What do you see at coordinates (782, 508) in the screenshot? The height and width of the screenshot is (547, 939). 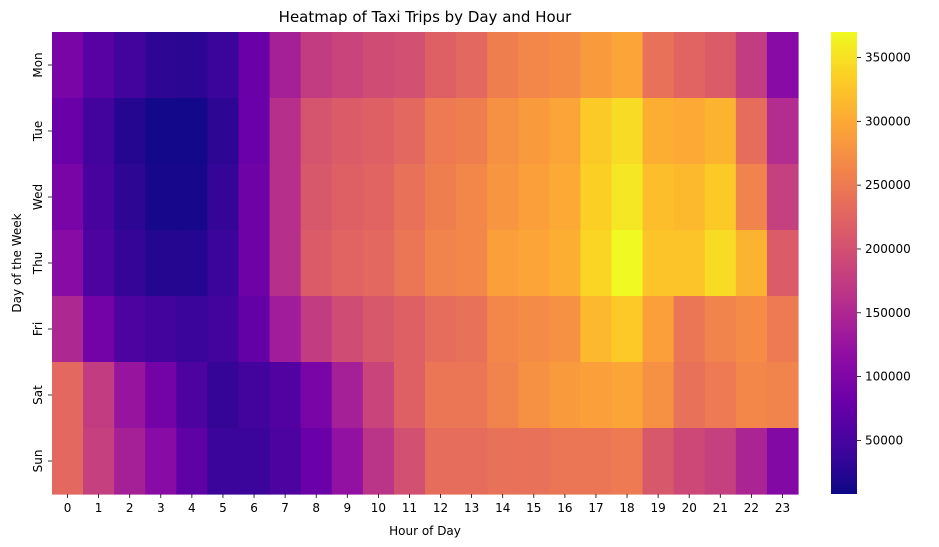 I see `x-tick-label: 23` at bounding box center [782, 508].